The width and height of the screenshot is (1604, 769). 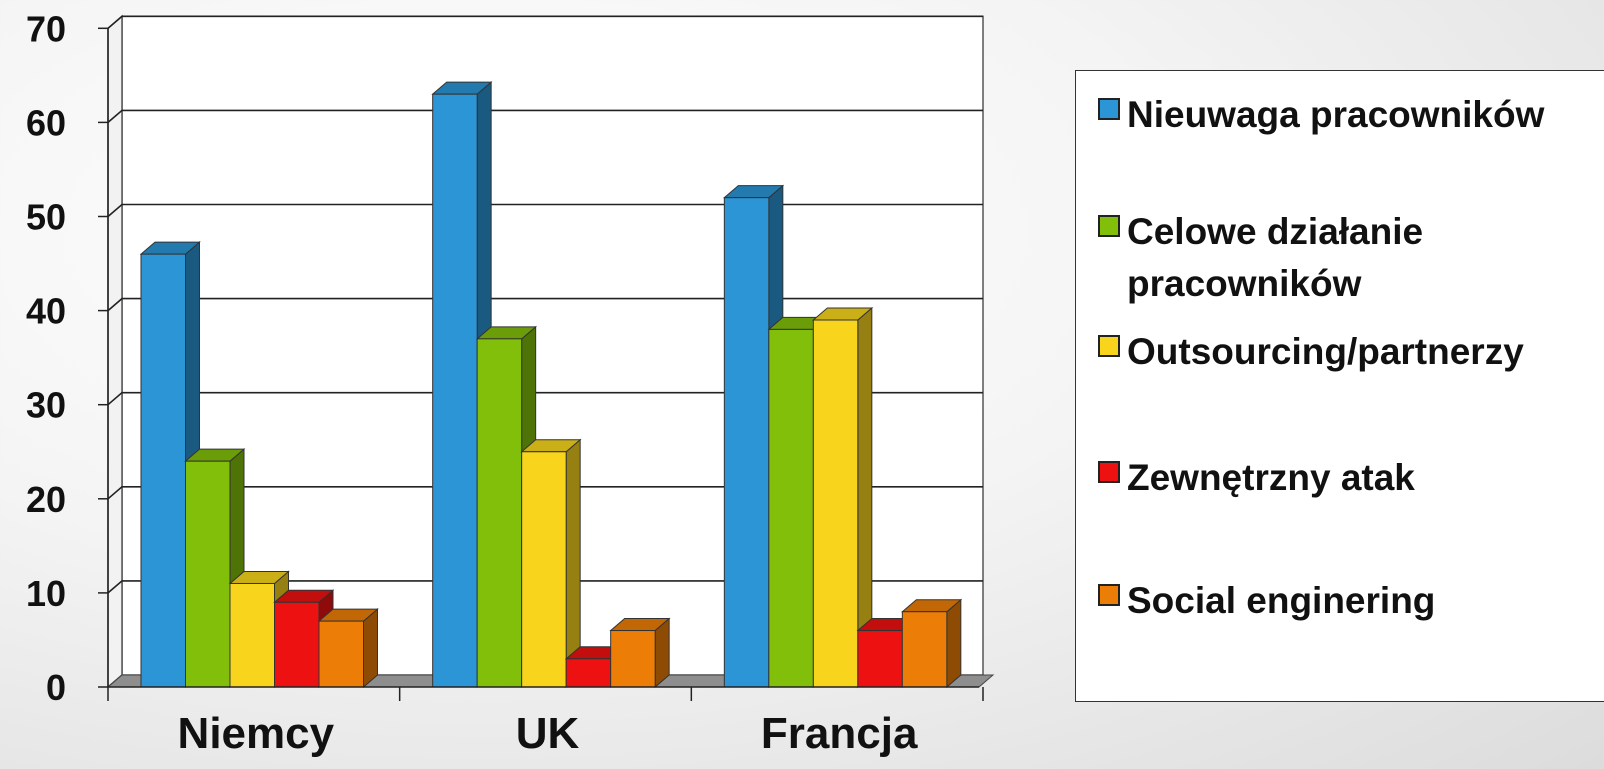 What do you see at coordinates (46, 122) in the screenshot?
I see `y-tick-label: 60` at bounding box center [46, 122].